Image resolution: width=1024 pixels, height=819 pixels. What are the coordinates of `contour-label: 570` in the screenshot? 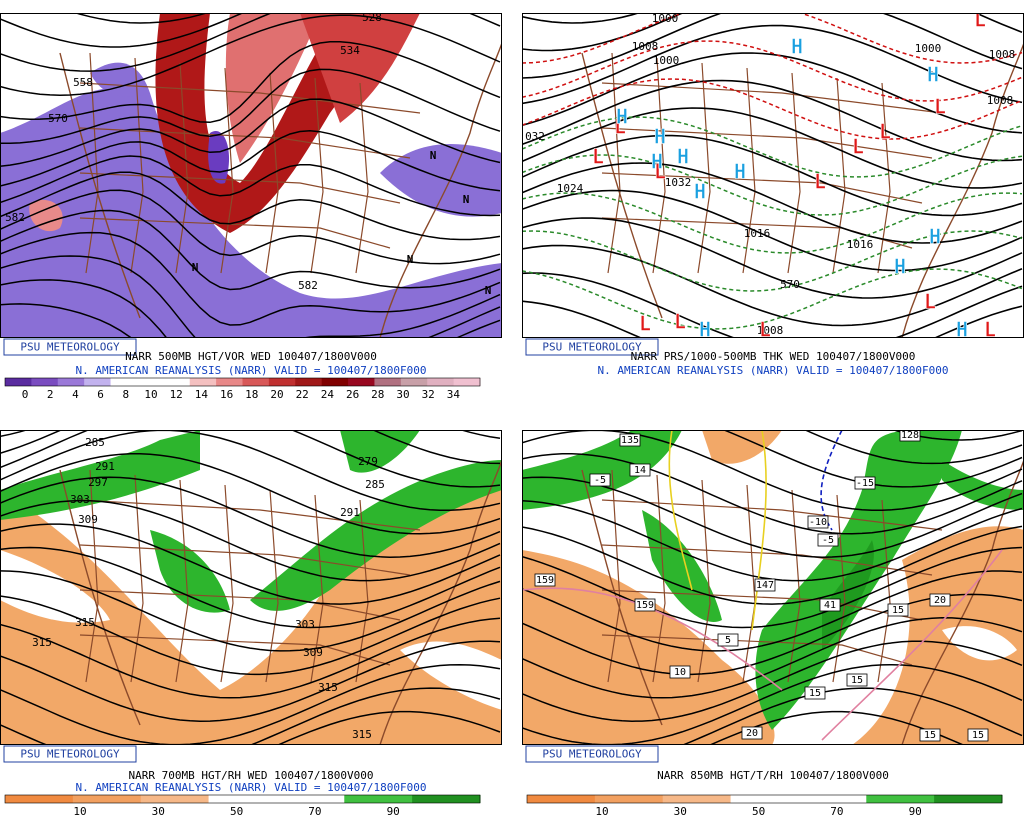 It's located at (58, 118).